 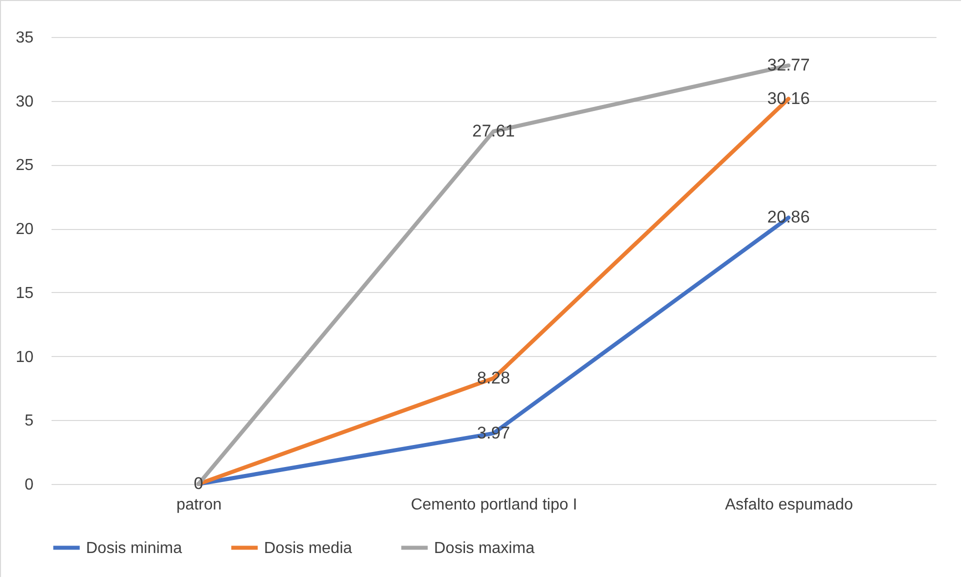 I want to click on data-label: 0, so click(x=199, y=483).